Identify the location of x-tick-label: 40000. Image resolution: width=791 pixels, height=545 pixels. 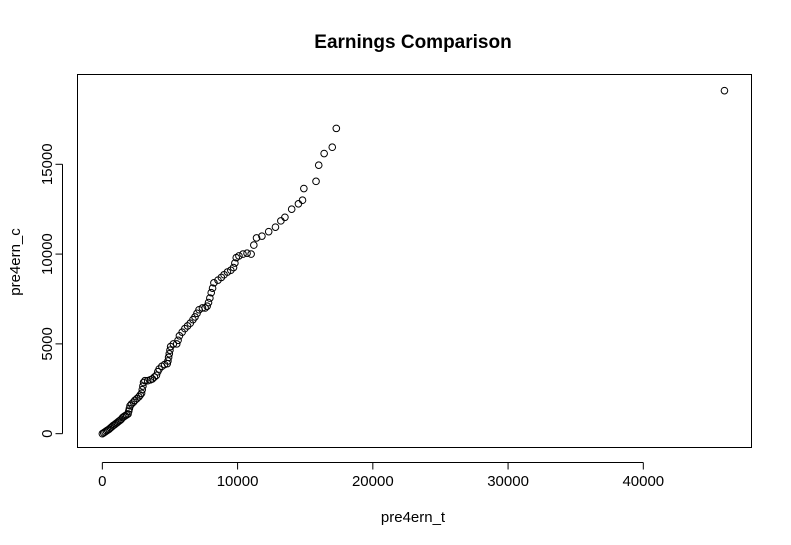
(643, 481).